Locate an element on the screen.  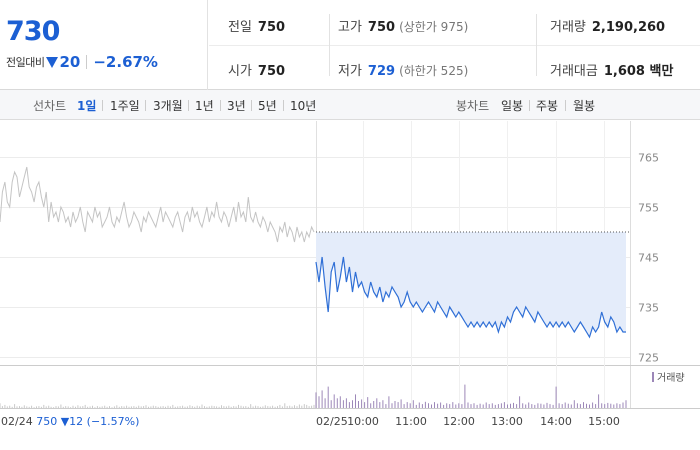
stat-high: 고가 750 (상한가 975) is located at coordinates (403, 25).